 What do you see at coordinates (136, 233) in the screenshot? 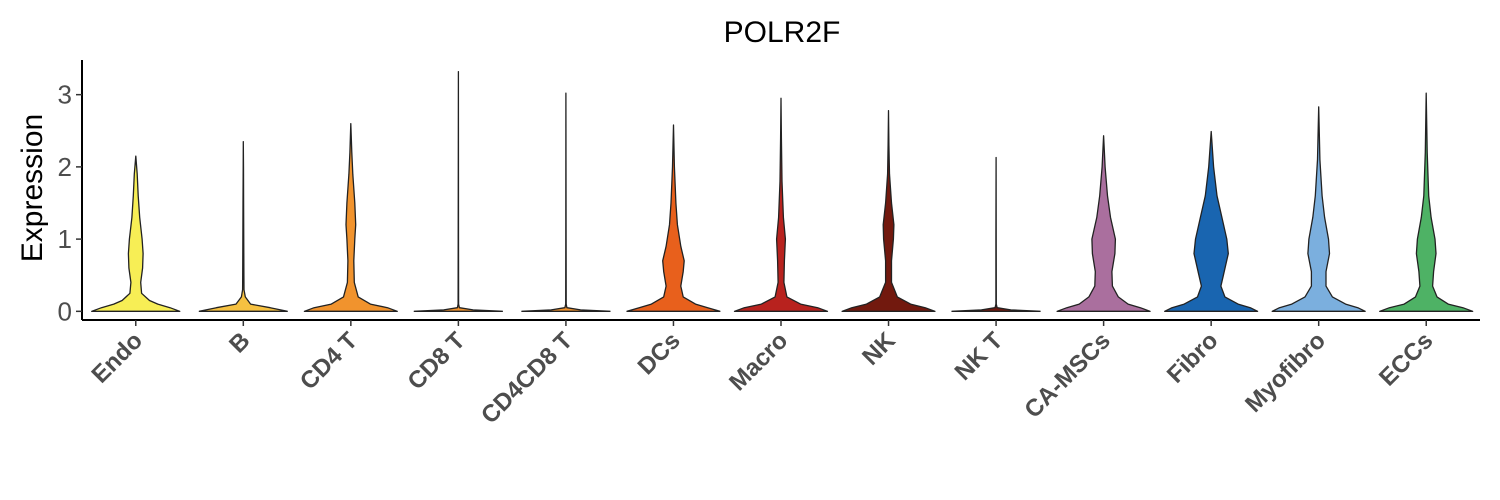
I see `violin-endo` at bounding box center [136, 233].